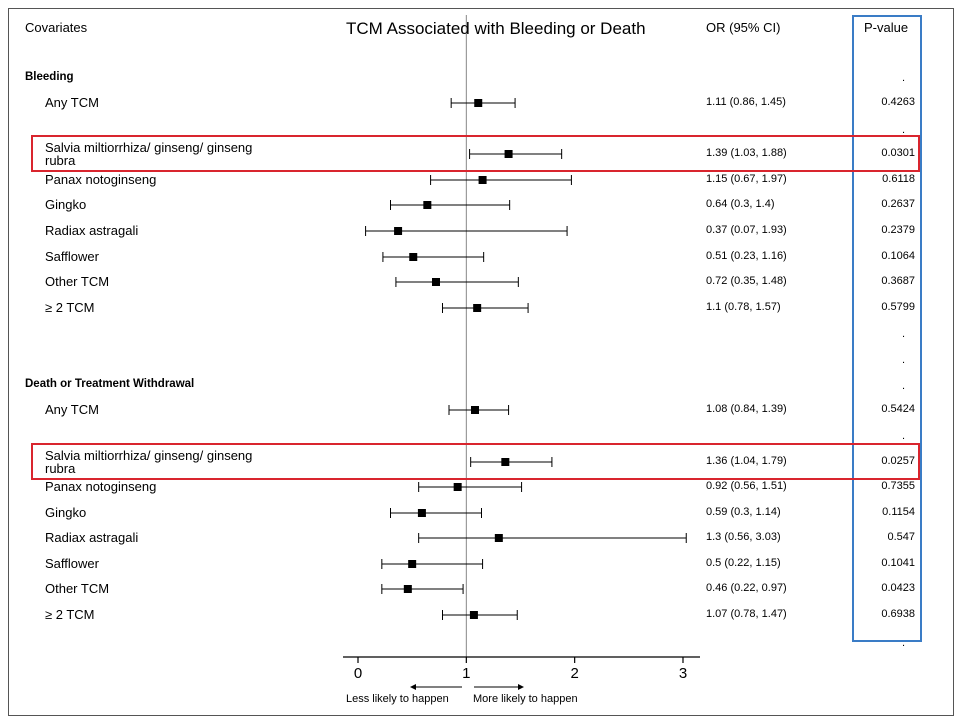 This screenshot has height=724, width=964. What do you see at coordinates (746, 230) in the screenshot?
I see `or-ci-value: 0.37 (0.07, 1.93)` at bounding box center [746, 230].